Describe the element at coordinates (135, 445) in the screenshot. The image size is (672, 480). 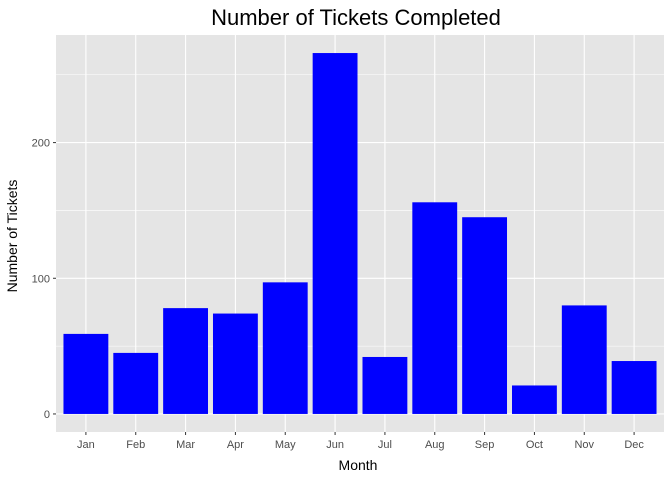
I see `x-tick-label: Feb` at that location.